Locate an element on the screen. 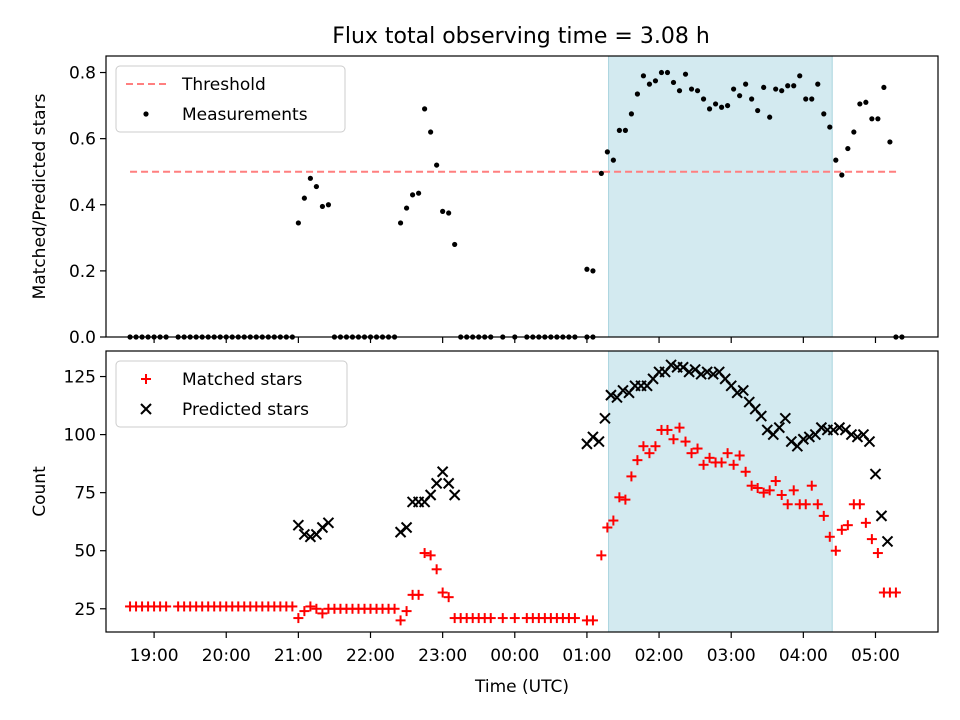  y-tick-label: 100 is located at coordinates (80, 436).